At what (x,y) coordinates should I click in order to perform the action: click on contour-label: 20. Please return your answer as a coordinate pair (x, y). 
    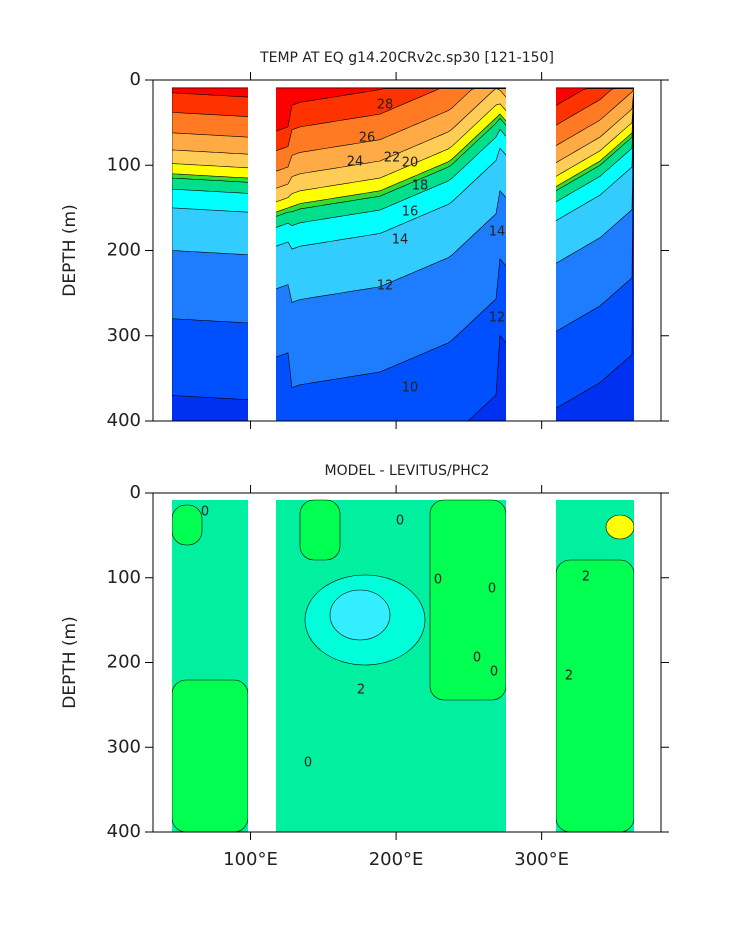
    Looking at the image, I should click on (410, 163).